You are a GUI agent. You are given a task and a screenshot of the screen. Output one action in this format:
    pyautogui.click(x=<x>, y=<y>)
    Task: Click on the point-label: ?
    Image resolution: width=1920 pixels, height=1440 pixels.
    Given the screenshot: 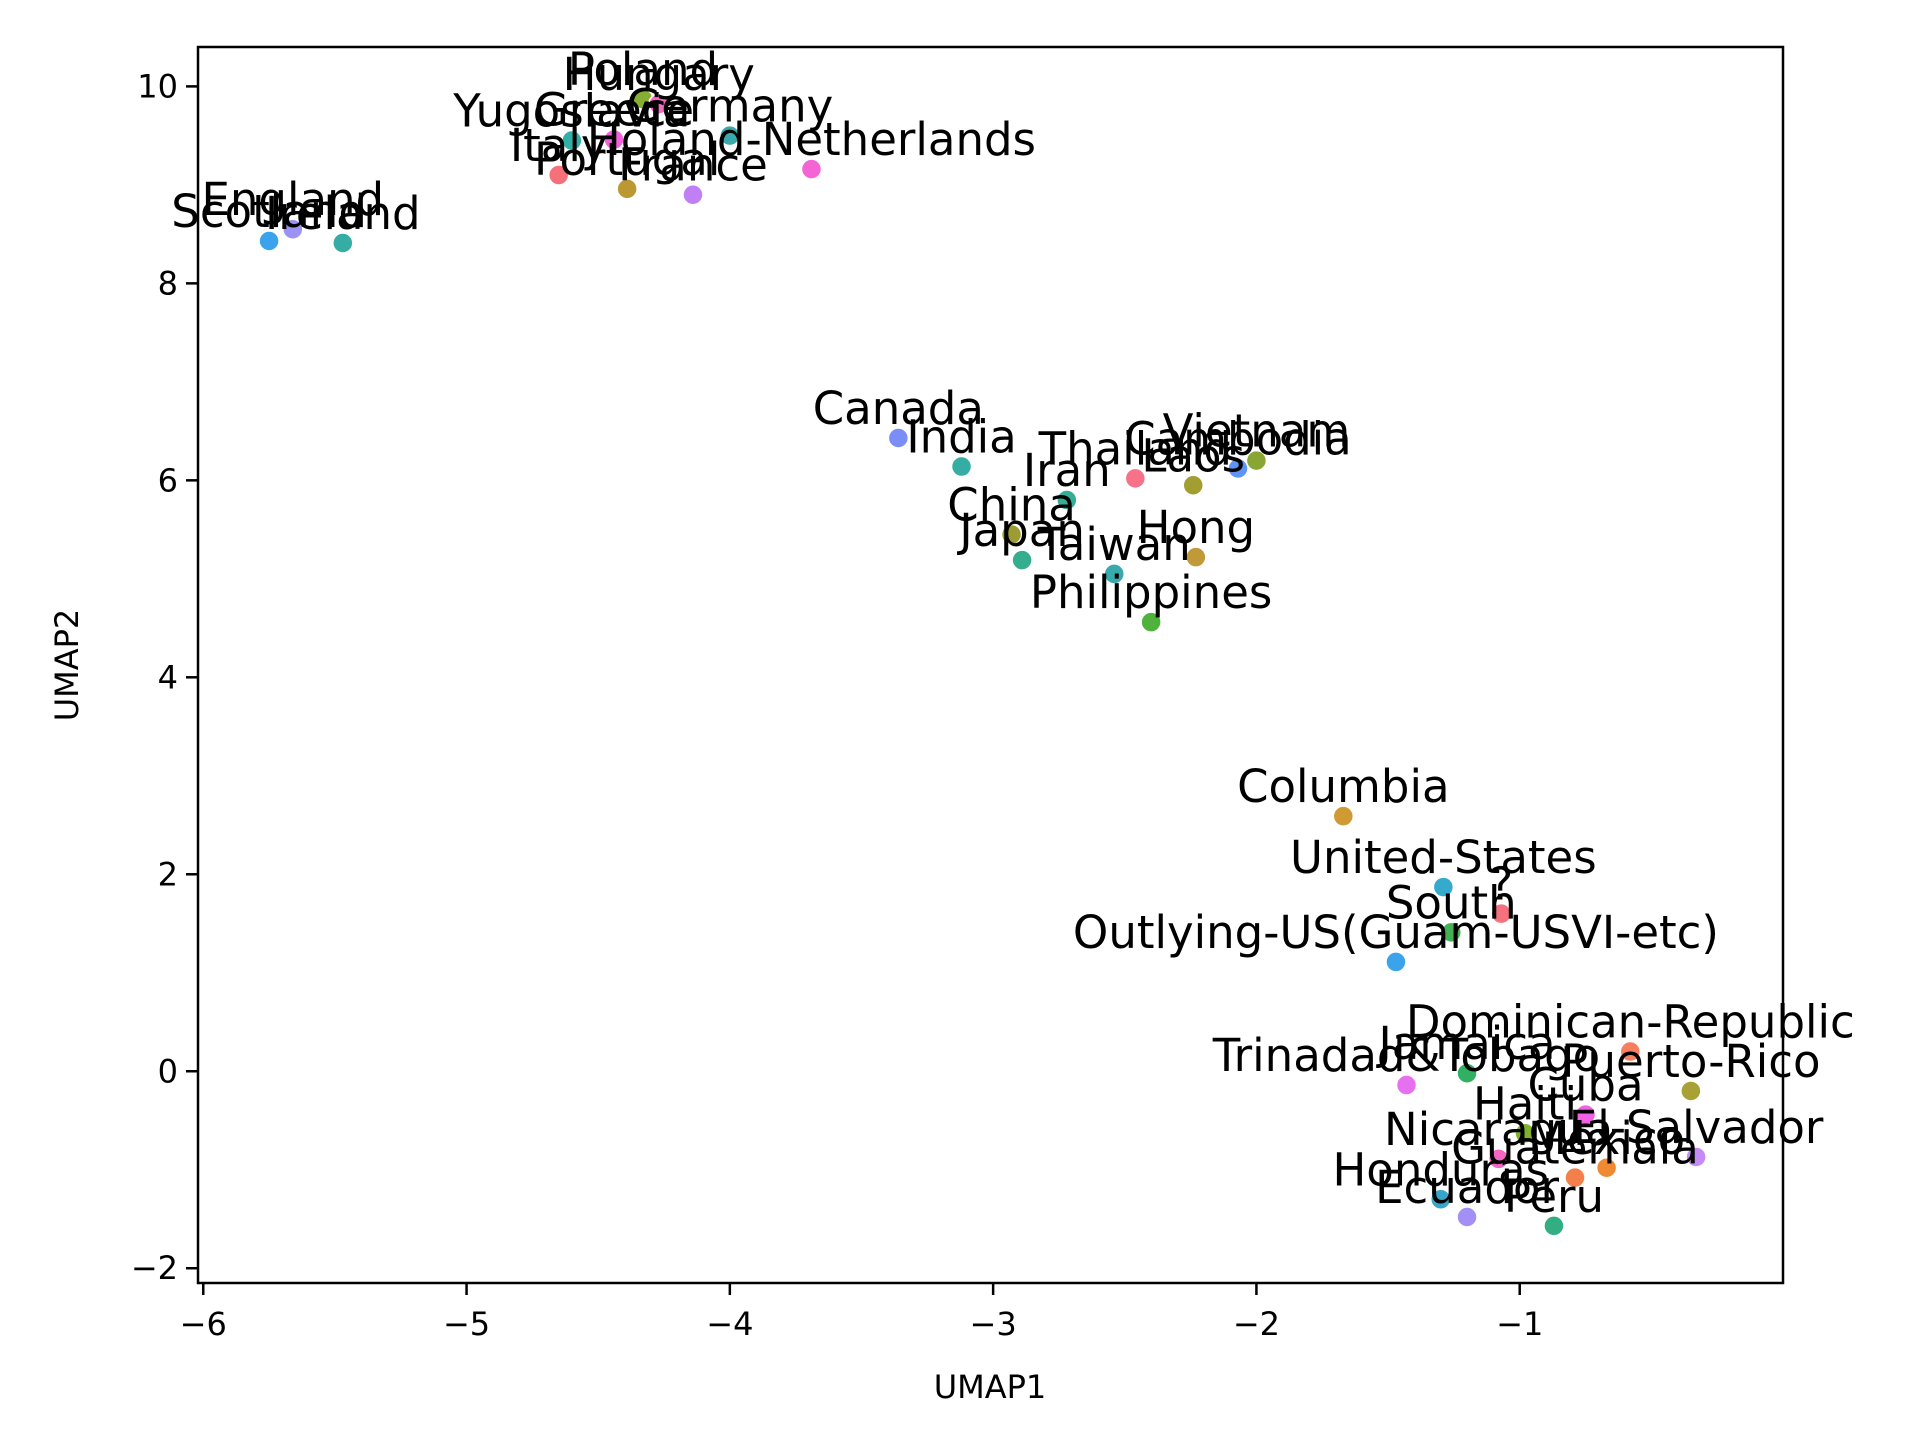 What is the action you would take?
    pyautogui.click(x=1501, y=884)
    